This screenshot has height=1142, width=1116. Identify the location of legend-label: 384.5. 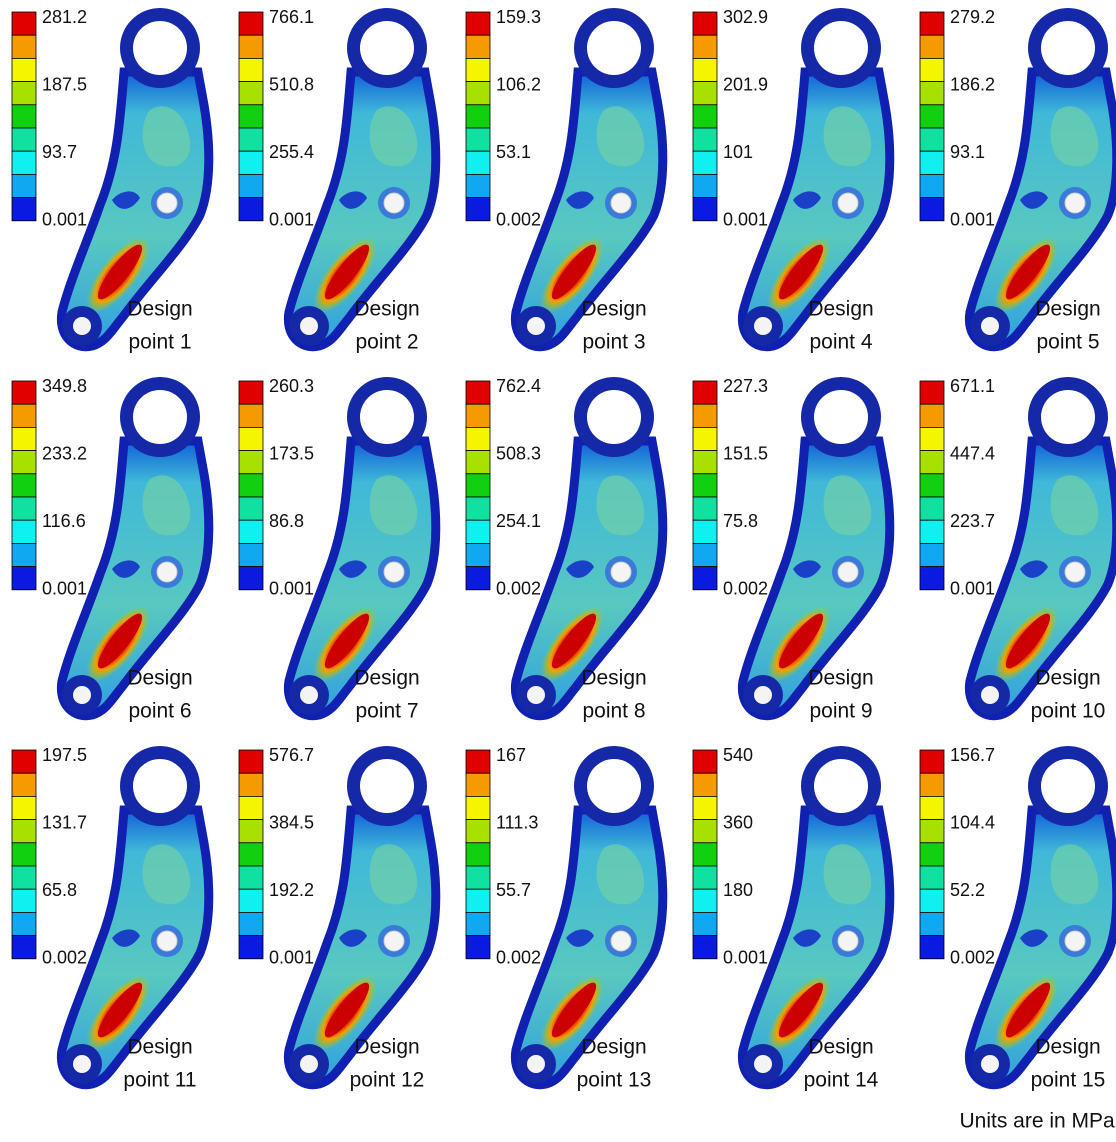
(291, 822).